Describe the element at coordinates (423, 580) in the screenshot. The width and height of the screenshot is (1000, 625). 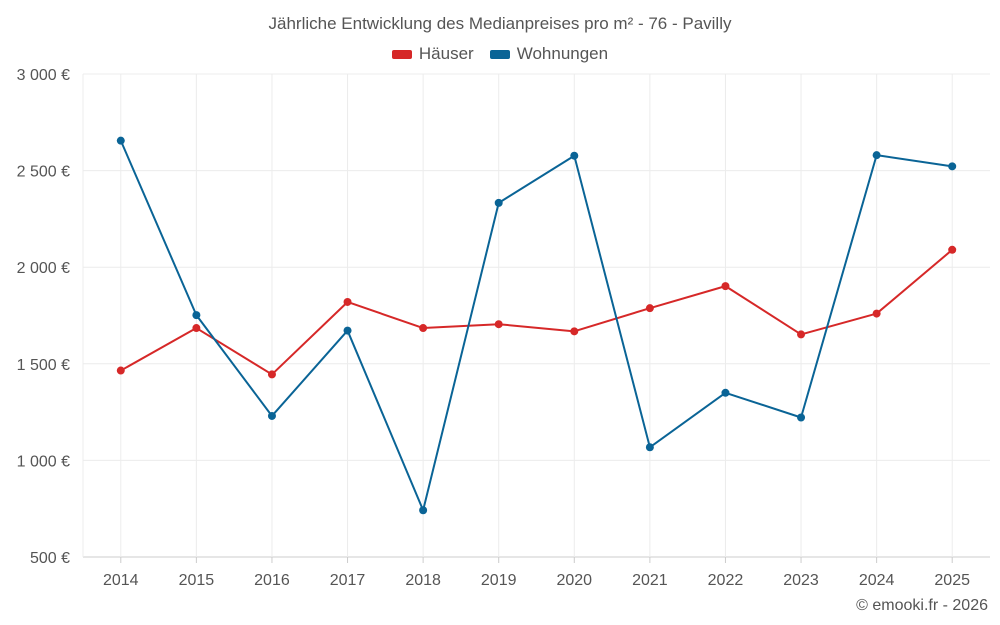
I see `x-tick-label: 2018` at that location.